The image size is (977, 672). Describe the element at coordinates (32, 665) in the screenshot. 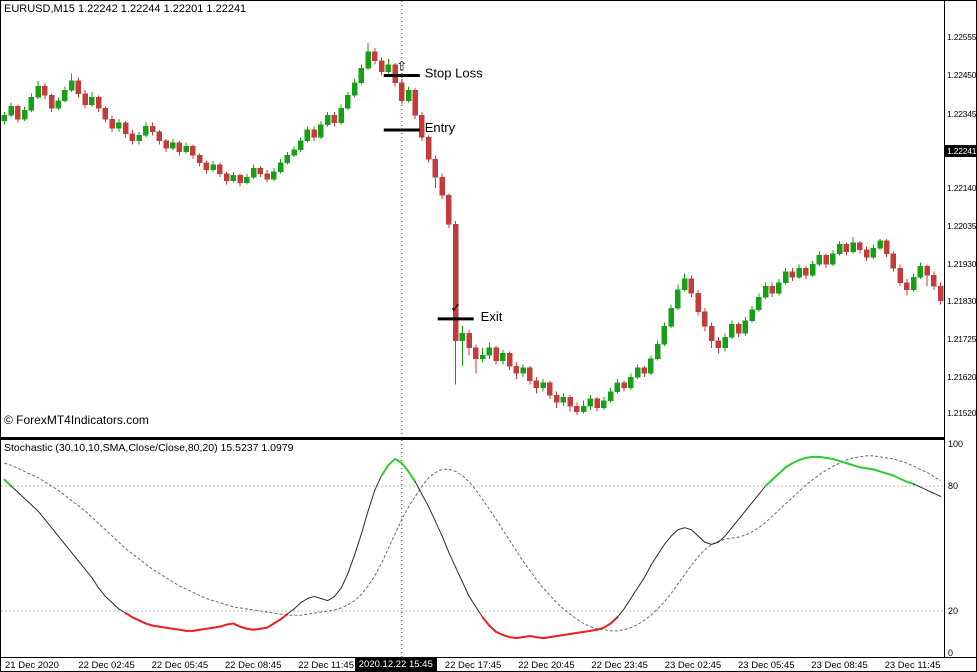

I see `time-axis-label: 21 Dec 2020` at that location.